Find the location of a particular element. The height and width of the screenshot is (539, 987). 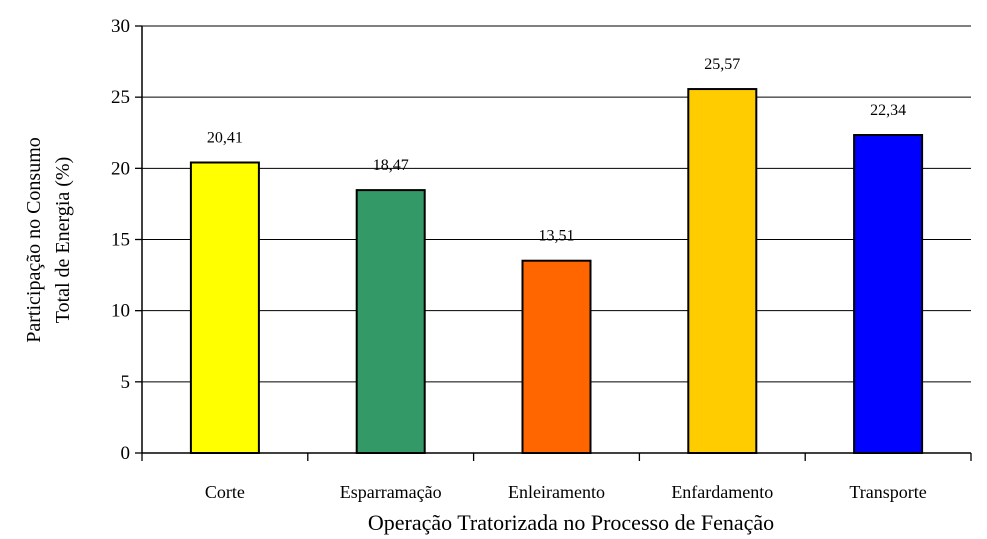

data-label: 20,41 is located at coordinates (225, 137).